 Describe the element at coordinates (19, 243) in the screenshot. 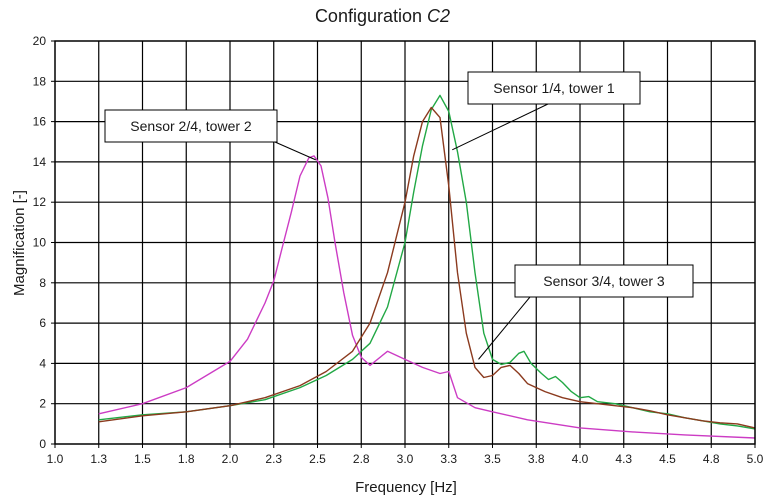

I see `y-axis-label: Magnification [-]` at that location.